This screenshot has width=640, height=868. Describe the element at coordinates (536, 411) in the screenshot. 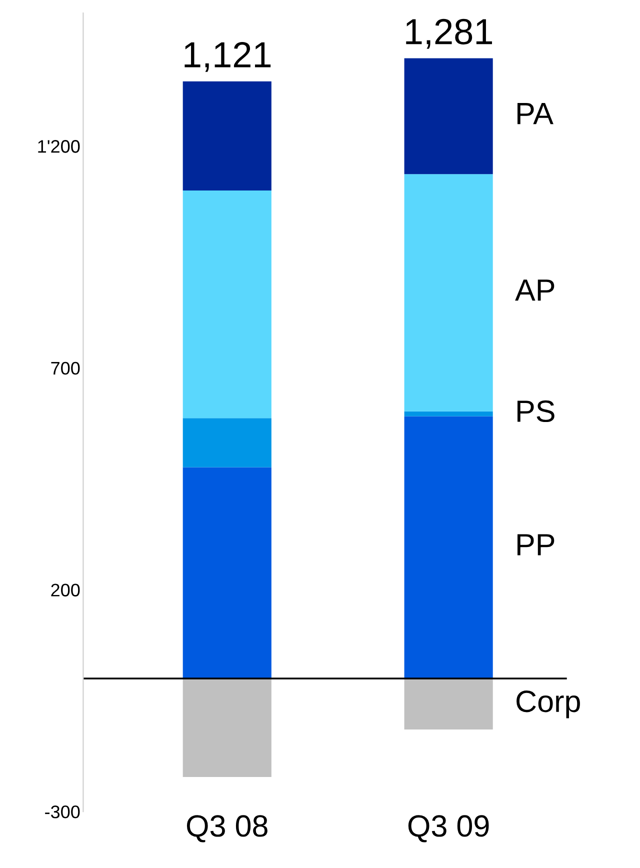

I see `series-label: PS` at that location.